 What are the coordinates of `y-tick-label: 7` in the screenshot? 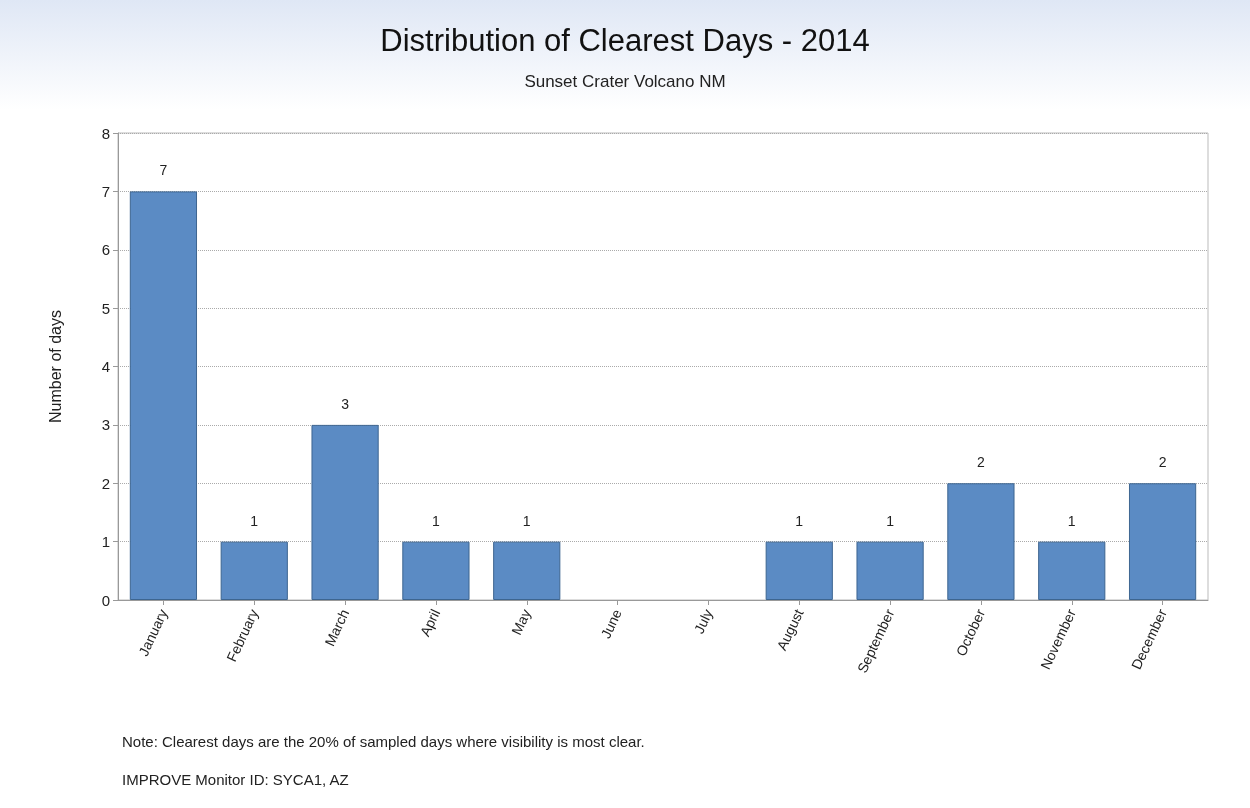 It's located at (105, 191).